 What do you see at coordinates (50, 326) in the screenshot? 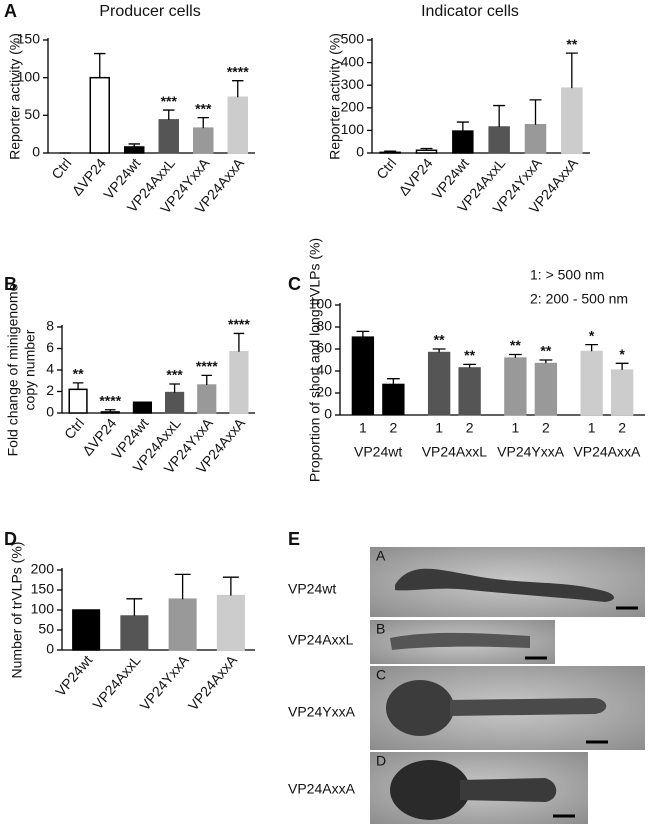
I see `y-tick-label: 8` at bounding box center [50, 326].